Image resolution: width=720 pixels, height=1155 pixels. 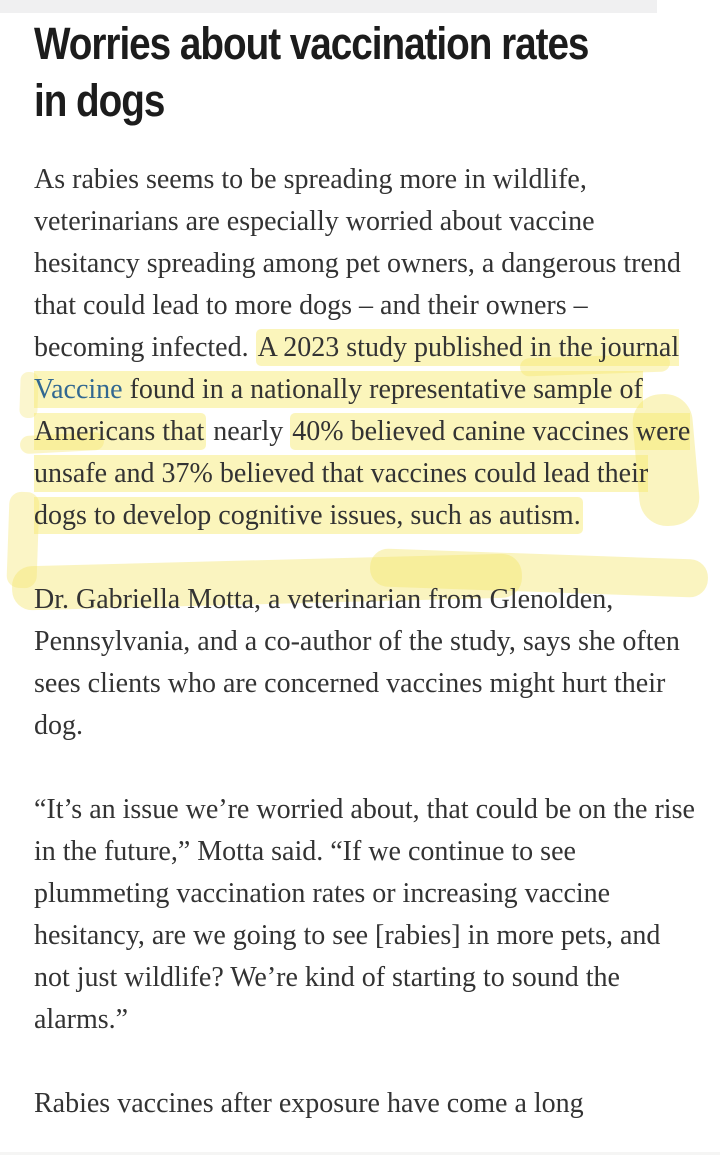 I want to click on bottom-edge-strip, so click(x=360, y=1153).